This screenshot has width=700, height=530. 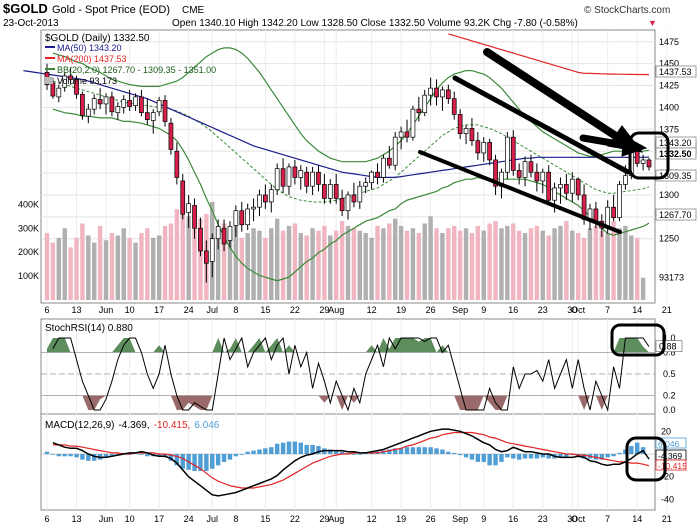 I want to click on x-tick-label: Jun, so click(x=106, y=310).